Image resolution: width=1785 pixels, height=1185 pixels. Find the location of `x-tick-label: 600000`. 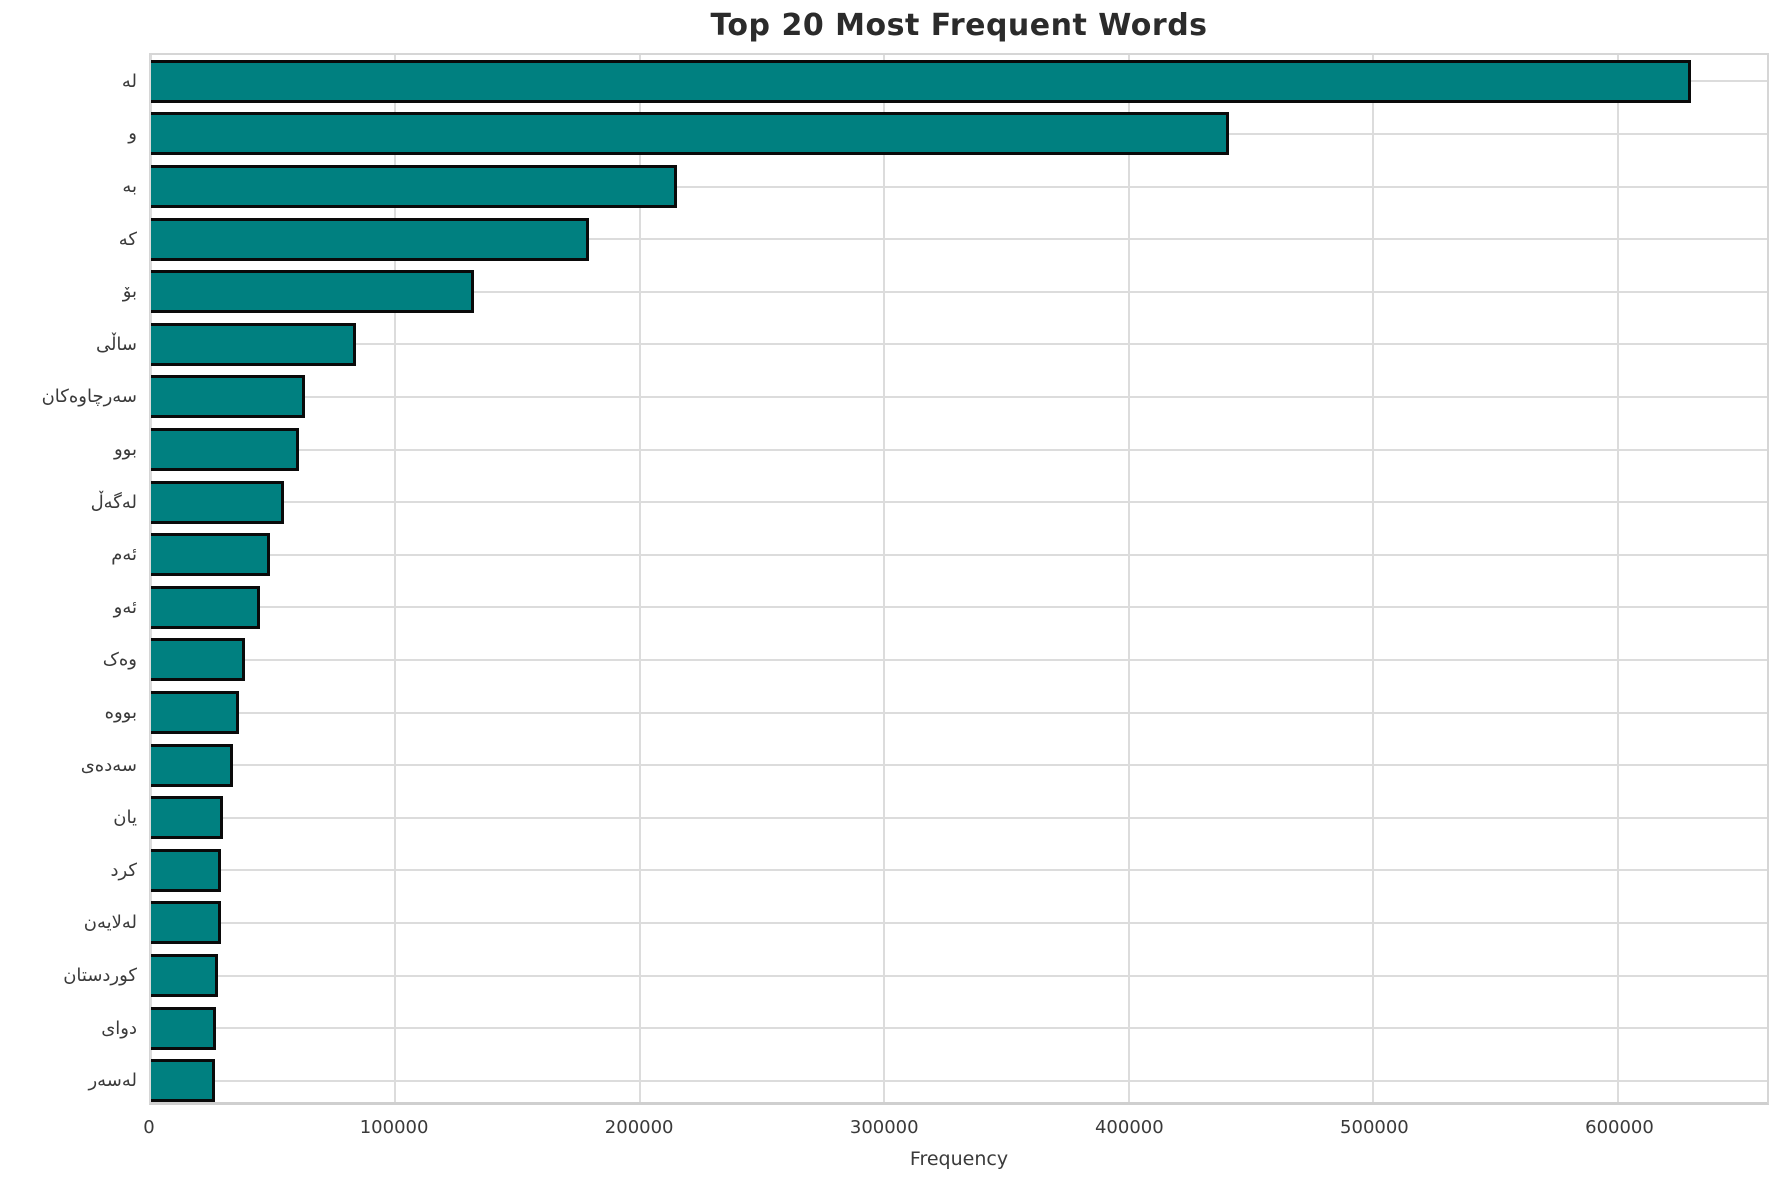

x-tick-label: 600000 is located at coordinates (1619, 1127).